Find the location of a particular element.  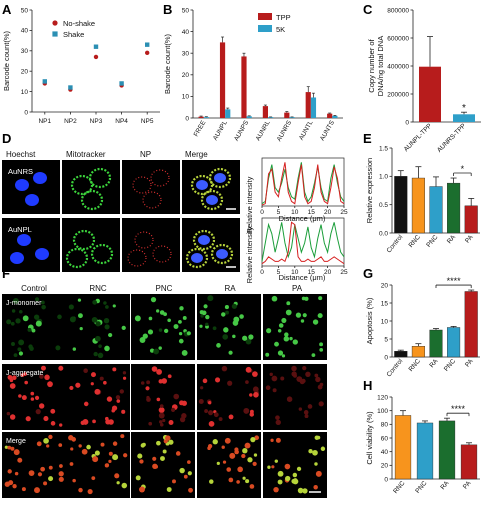

g-xtick-label: RA is located at coordinates (434, 363).